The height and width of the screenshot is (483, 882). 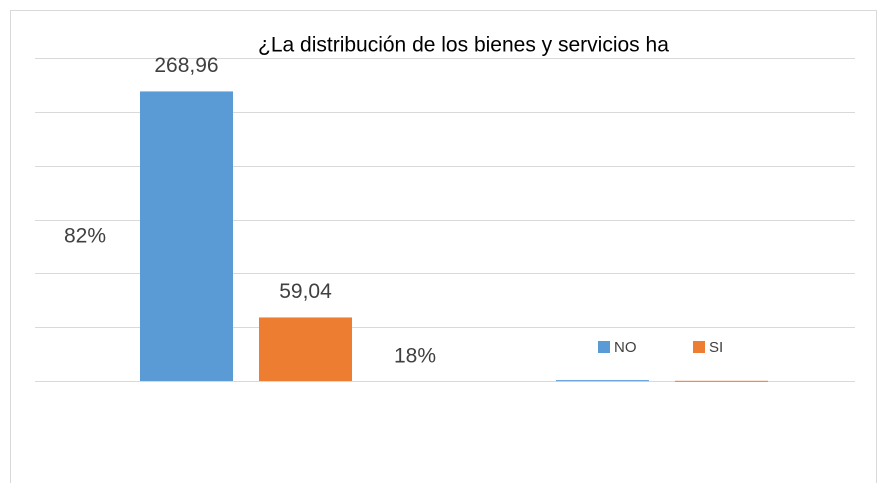 What do you see at coordinates (85, 236) in the screenshot?
I see `data-label: 82%` at bounding box center [85, 236].